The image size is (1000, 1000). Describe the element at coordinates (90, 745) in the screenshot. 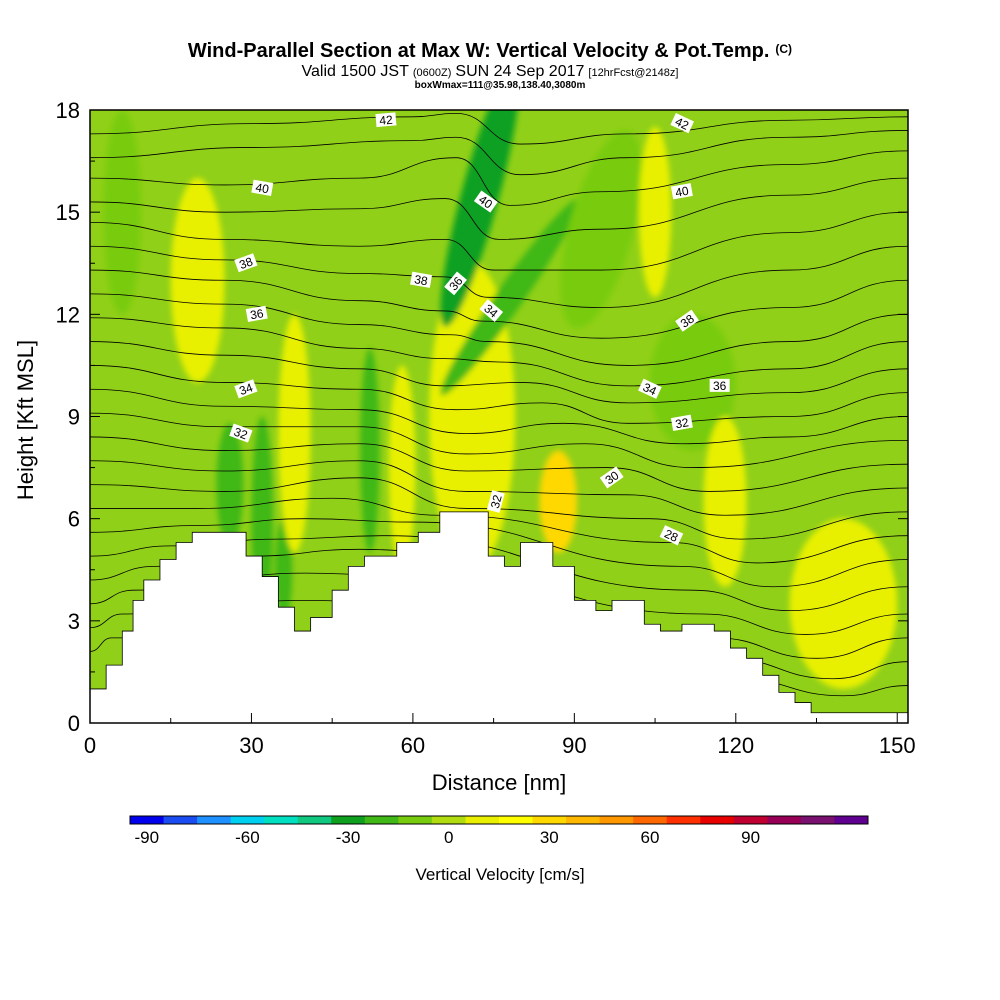

I see `x-tick-label: 0` at that location.